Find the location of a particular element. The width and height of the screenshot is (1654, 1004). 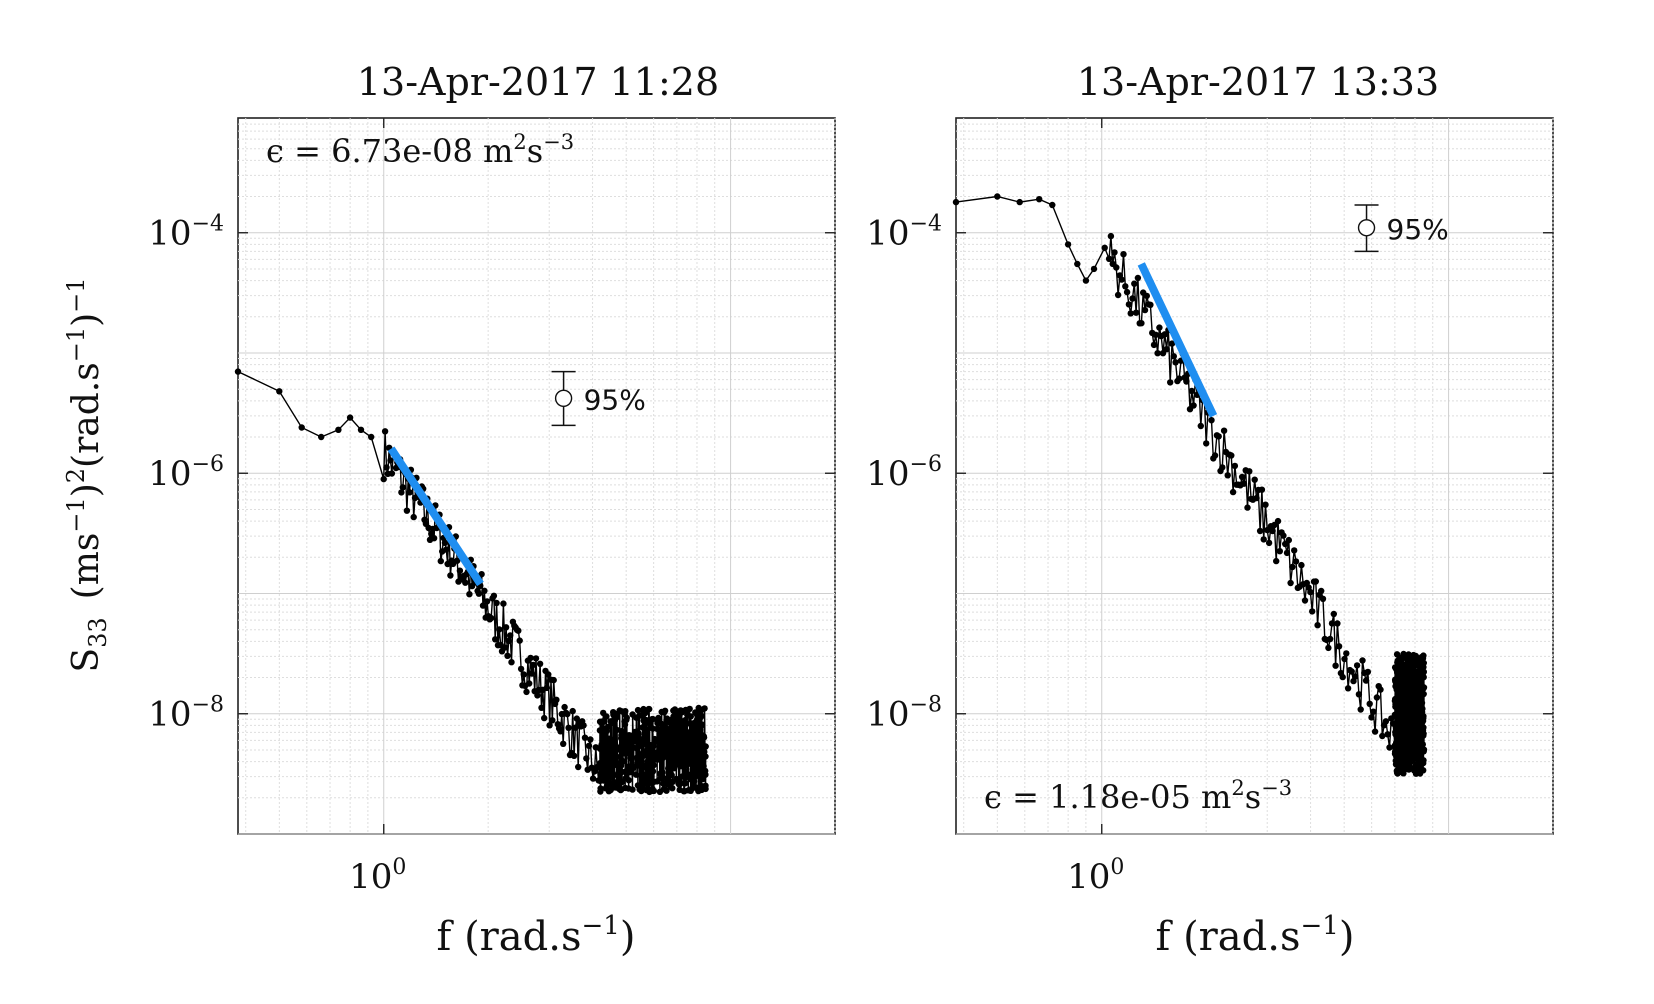

y-axis-label-exp1: −1 is located at coordinates (76, 514).